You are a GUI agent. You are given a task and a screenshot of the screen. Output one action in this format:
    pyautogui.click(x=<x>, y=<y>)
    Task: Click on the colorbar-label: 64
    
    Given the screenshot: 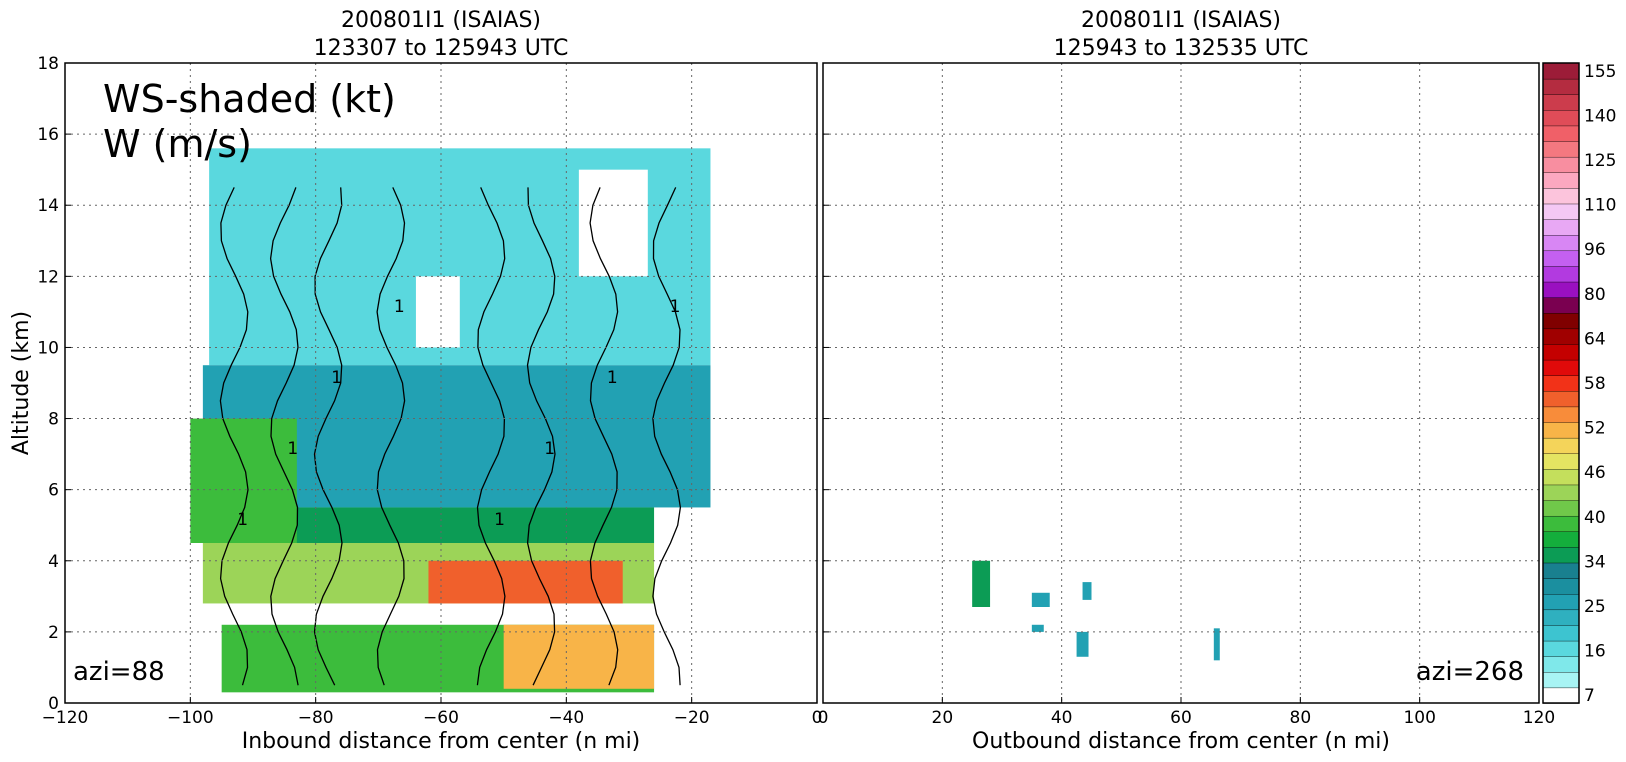 What is the action you would take?
    pyautogui.click(x=1595, y=339)
    